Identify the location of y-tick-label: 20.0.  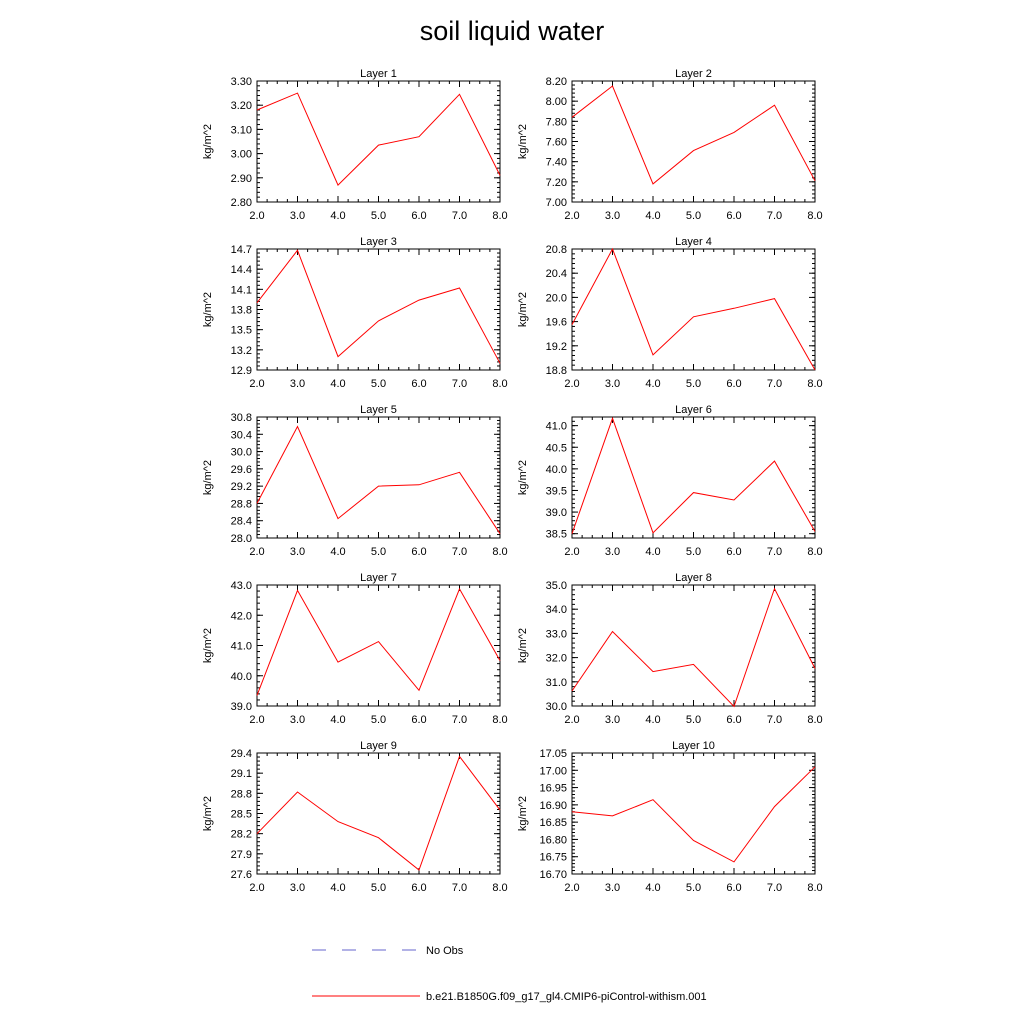
(556, 298).